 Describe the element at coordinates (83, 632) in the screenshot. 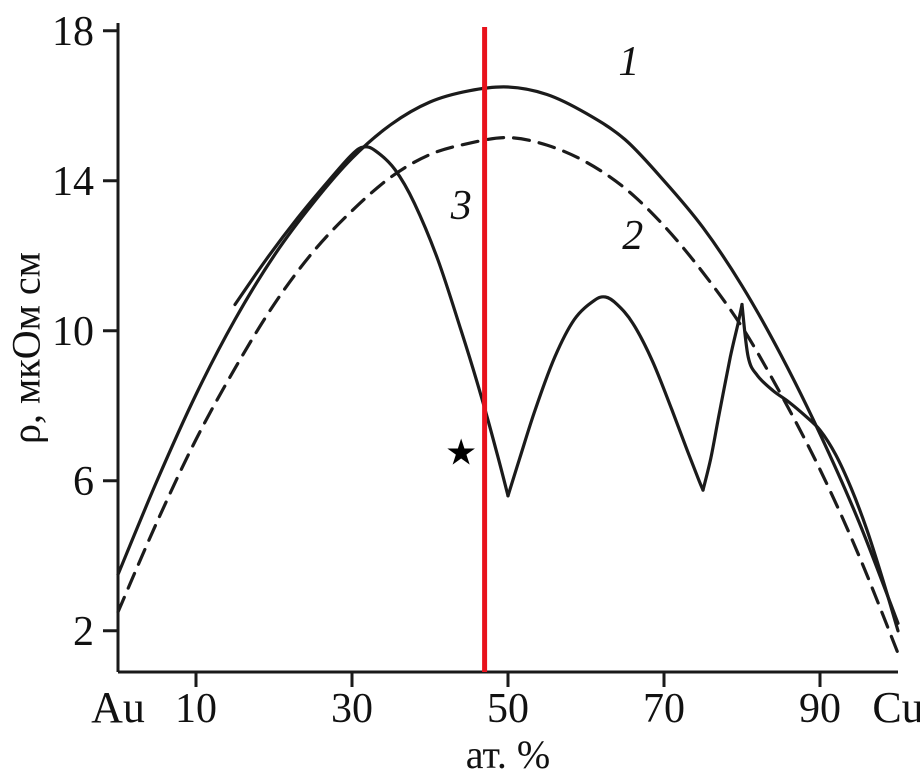

I see `y-tick-label: 2` at that location.